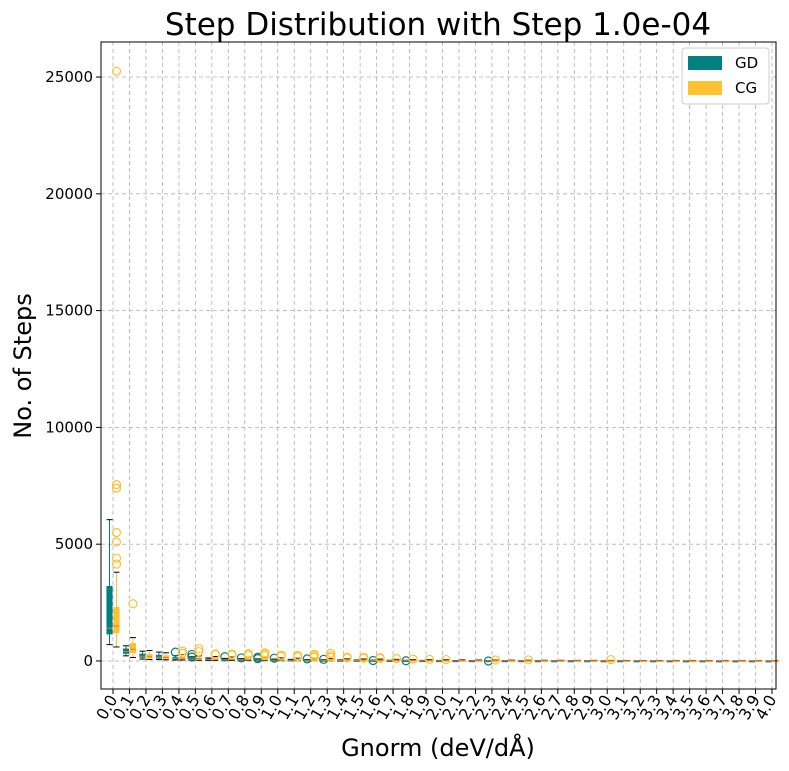 This screenshot has width=789, height=771. Describe the element at coordinates (746, 63) in the screenshot. I see `legend-label-gd: GD` at that location.